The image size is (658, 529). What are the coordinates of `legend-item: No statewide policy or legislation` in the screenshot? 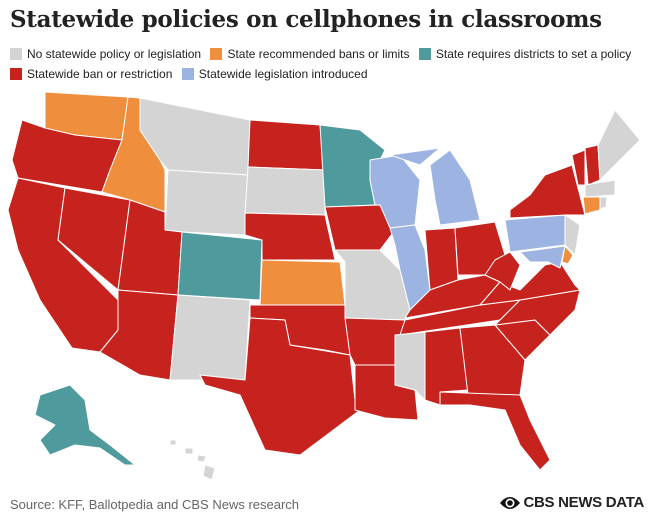 It's located at (105, 54).